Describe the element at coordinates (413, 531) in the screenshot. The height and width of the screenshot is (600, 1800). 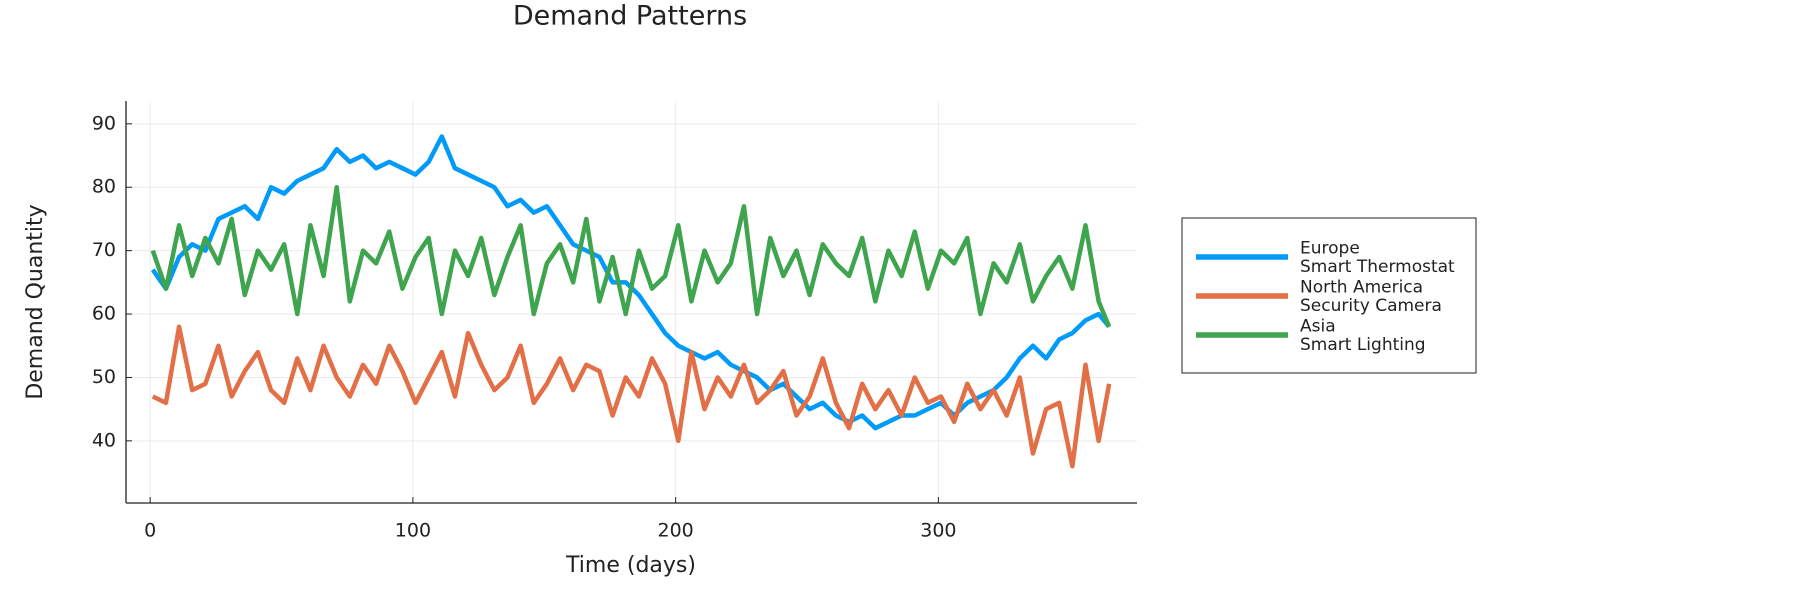
I see `x-tick-label: 100` at that location.